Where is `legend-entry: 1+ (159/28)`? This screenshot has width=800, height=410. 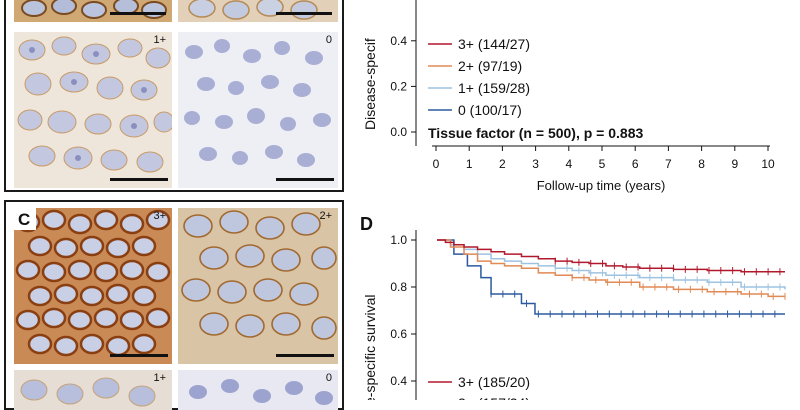 legend-entry: 1+ (159/28) is located at coordinates (494, 88).